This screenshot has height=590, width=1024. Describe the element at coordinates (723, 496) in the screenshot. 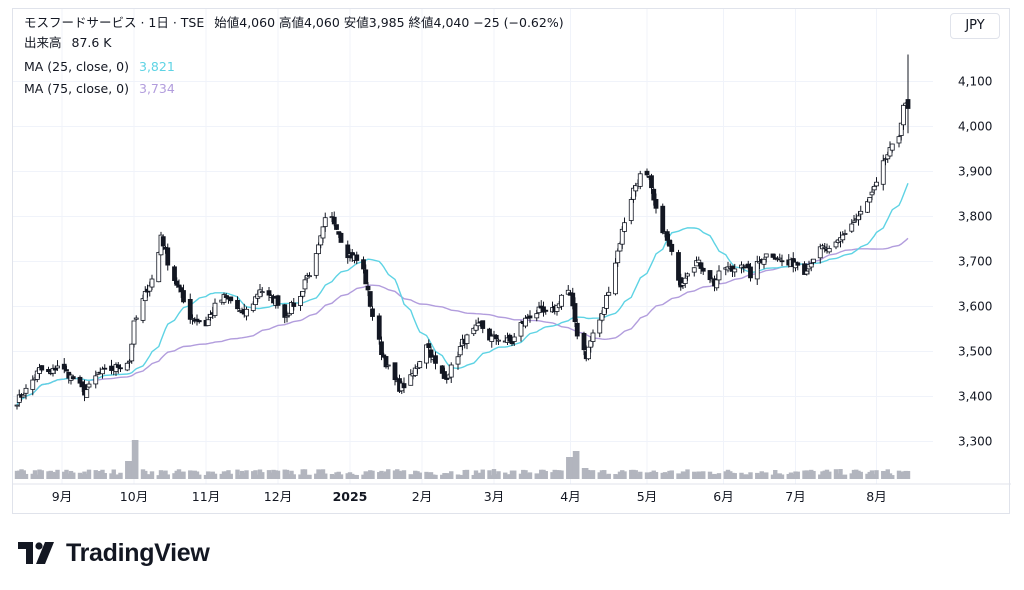

I see `x-tick-label: 6月` at that location.